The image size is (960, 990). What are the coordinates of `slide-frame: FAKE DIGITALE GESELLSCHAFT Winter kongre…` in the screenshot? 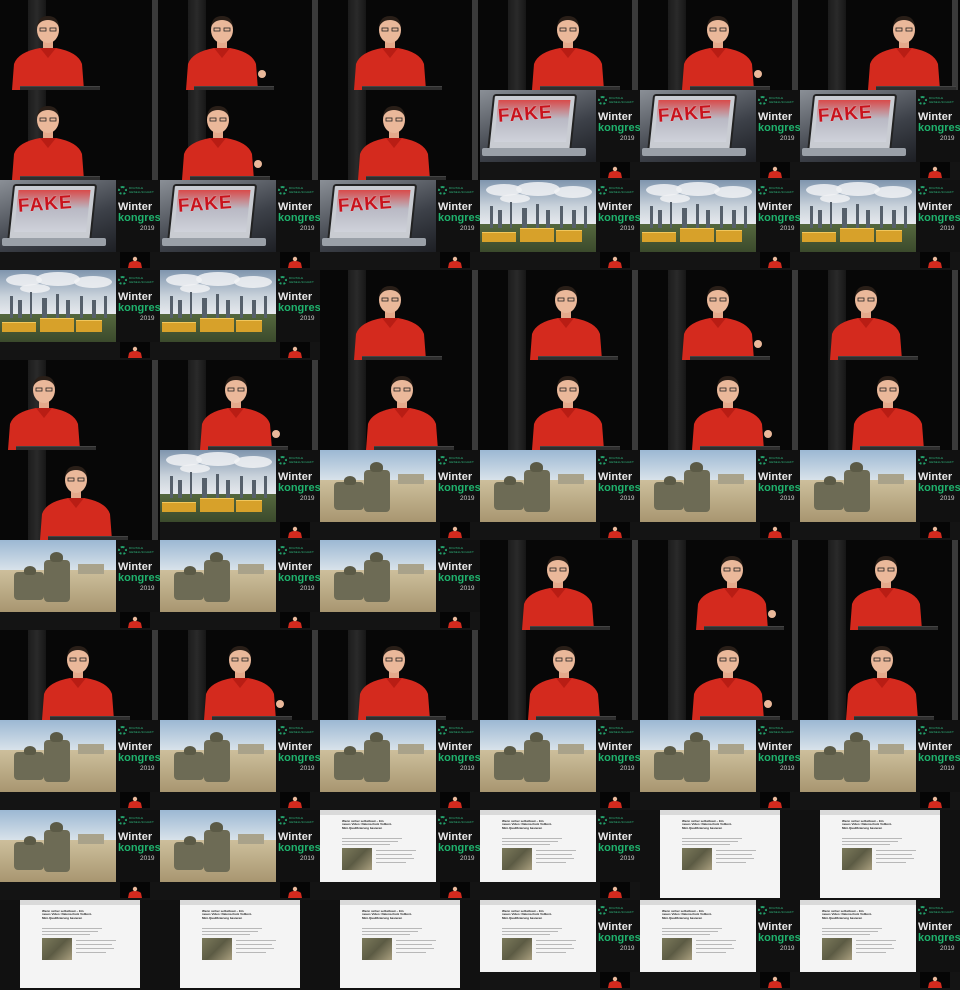 It's located at (400, 225).